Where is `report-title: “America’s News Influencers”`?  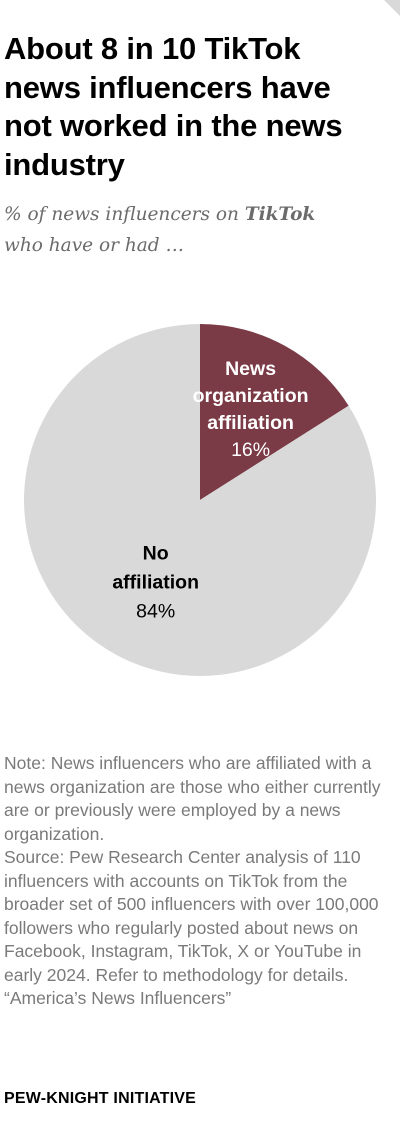
report-title: “America’s News Influencers” is located at coordinates (118, 998).